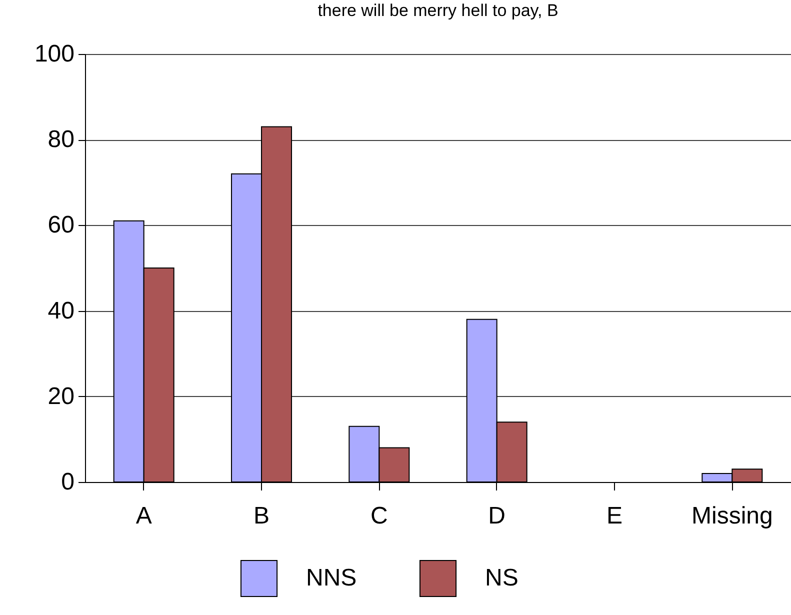 Image resolution: width=791 pixels, height=615 pixels. What do you see at coordinates (438, 10) in the screenshot?
I see `chart-title: there will be merry hell to pay, B` at bounding box center [438, 10].